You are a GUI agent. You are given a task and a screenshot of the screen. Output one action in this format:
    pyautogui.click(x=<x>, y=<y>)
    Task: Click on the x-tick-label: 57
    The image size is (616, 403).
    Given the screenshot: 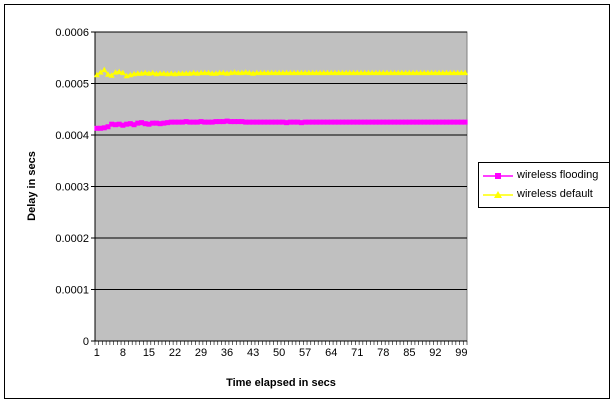 What is the action you would take?
    pyautogui.click(x=305, y=353)
    